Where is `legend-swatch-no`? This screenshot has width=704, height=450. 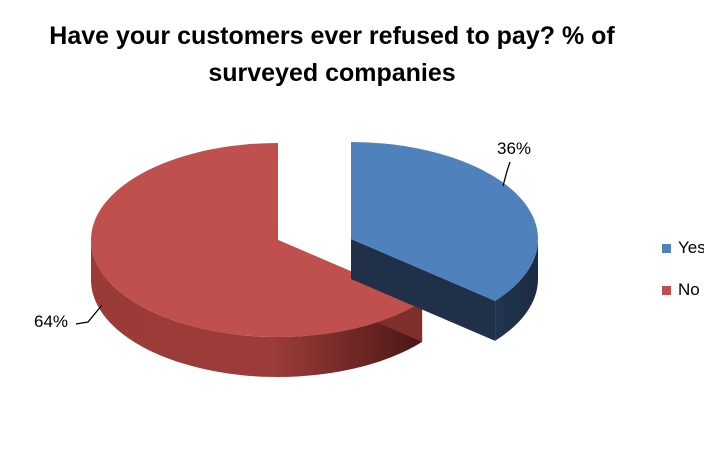 legend-swatch-no is located at coordinates (666, 290).